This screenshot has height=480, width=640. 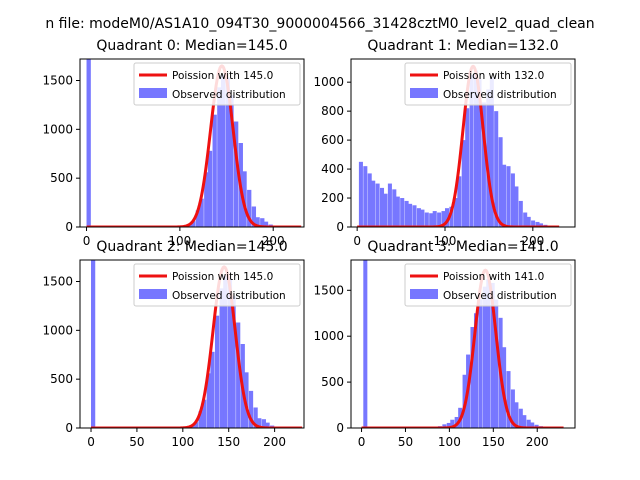 I want to click on legend: Poission with 145.0 Observed distribution, so click(x=217, y=84).